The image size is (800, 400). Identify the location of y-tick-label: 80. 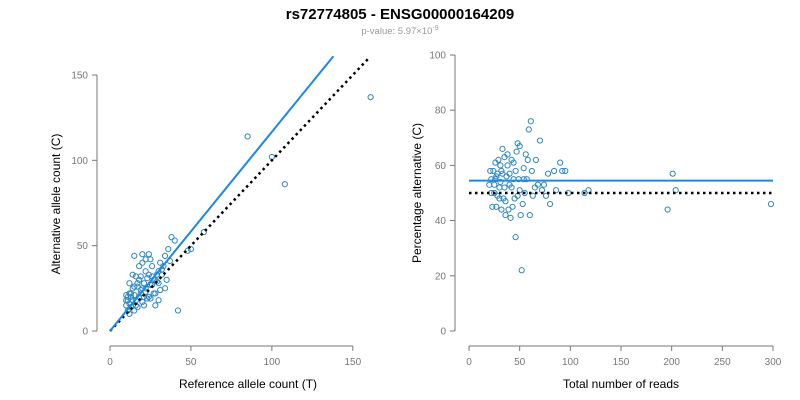
(441, 111).